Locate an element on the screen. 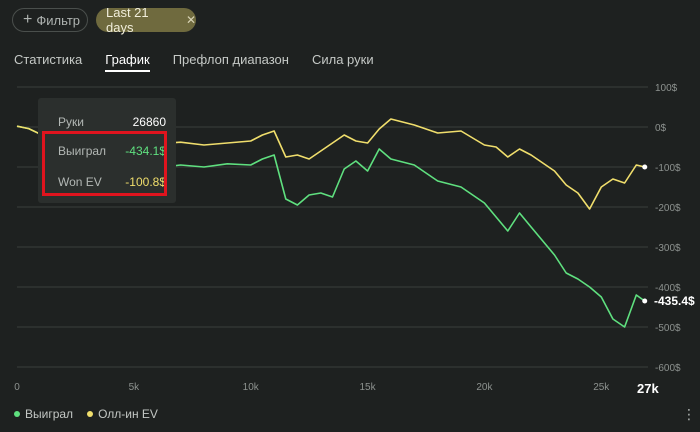 This screenshot has height=432, width=700. legend-dot-allin-ev-icon is located at coordinates (90, 414).